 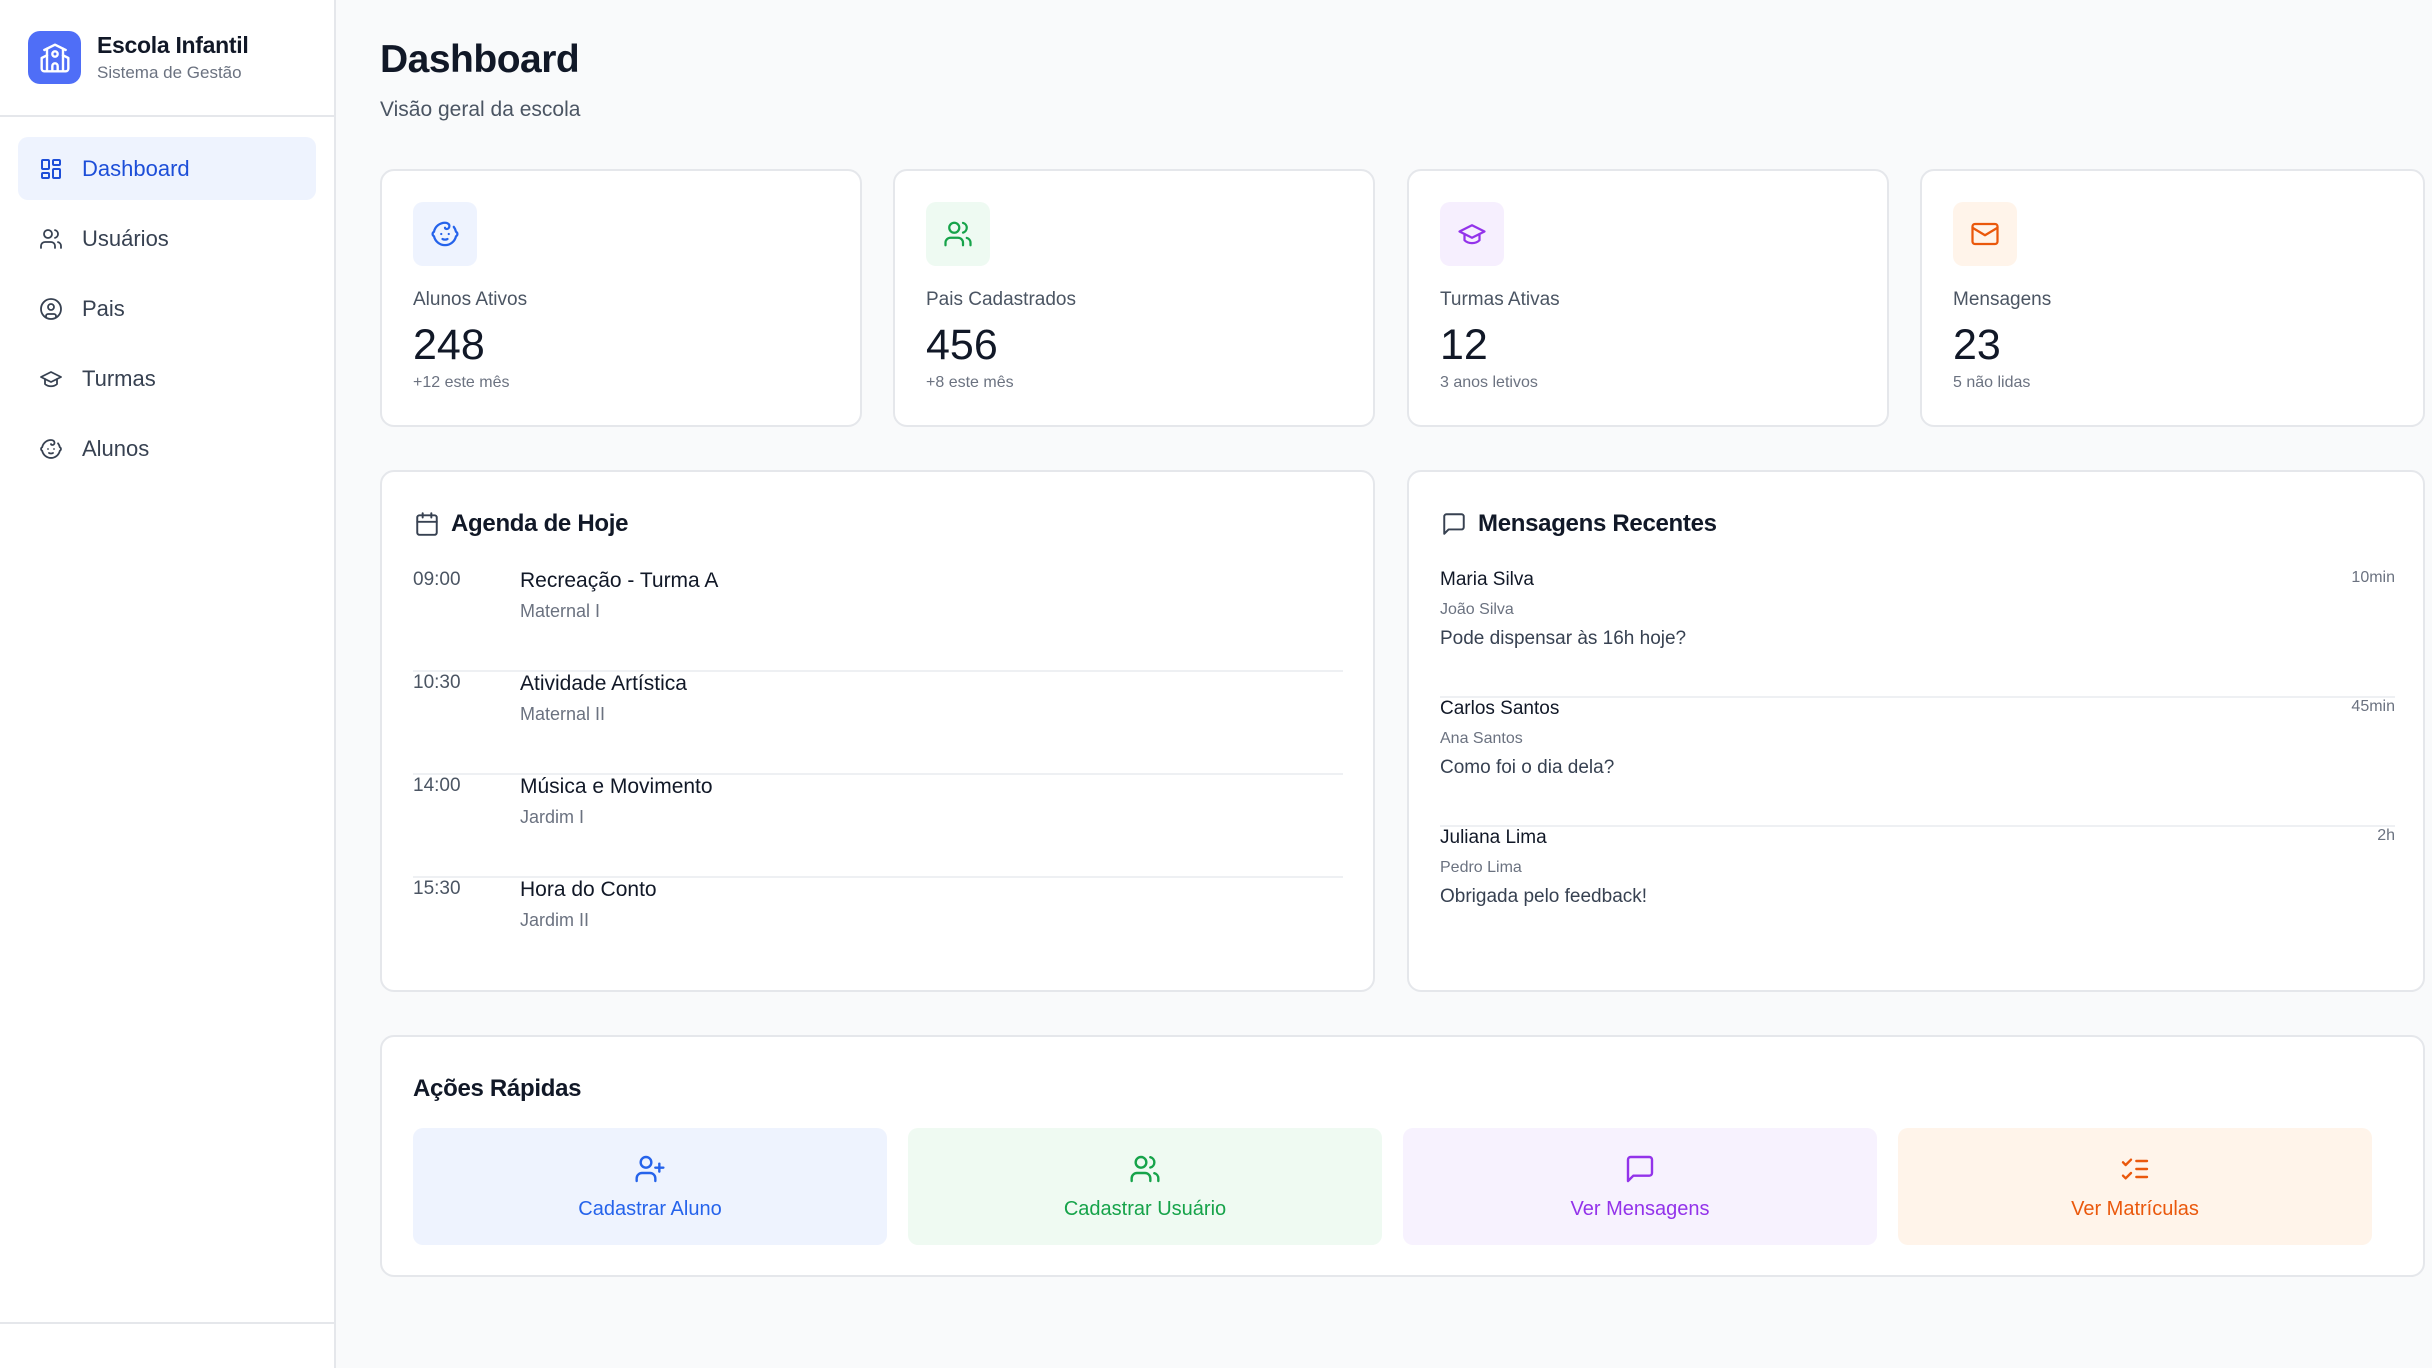 What do you see at coordinates (437, 682) in the screenshot?
I see `agenda-time: 10:30` at bounding box center [437, 682].